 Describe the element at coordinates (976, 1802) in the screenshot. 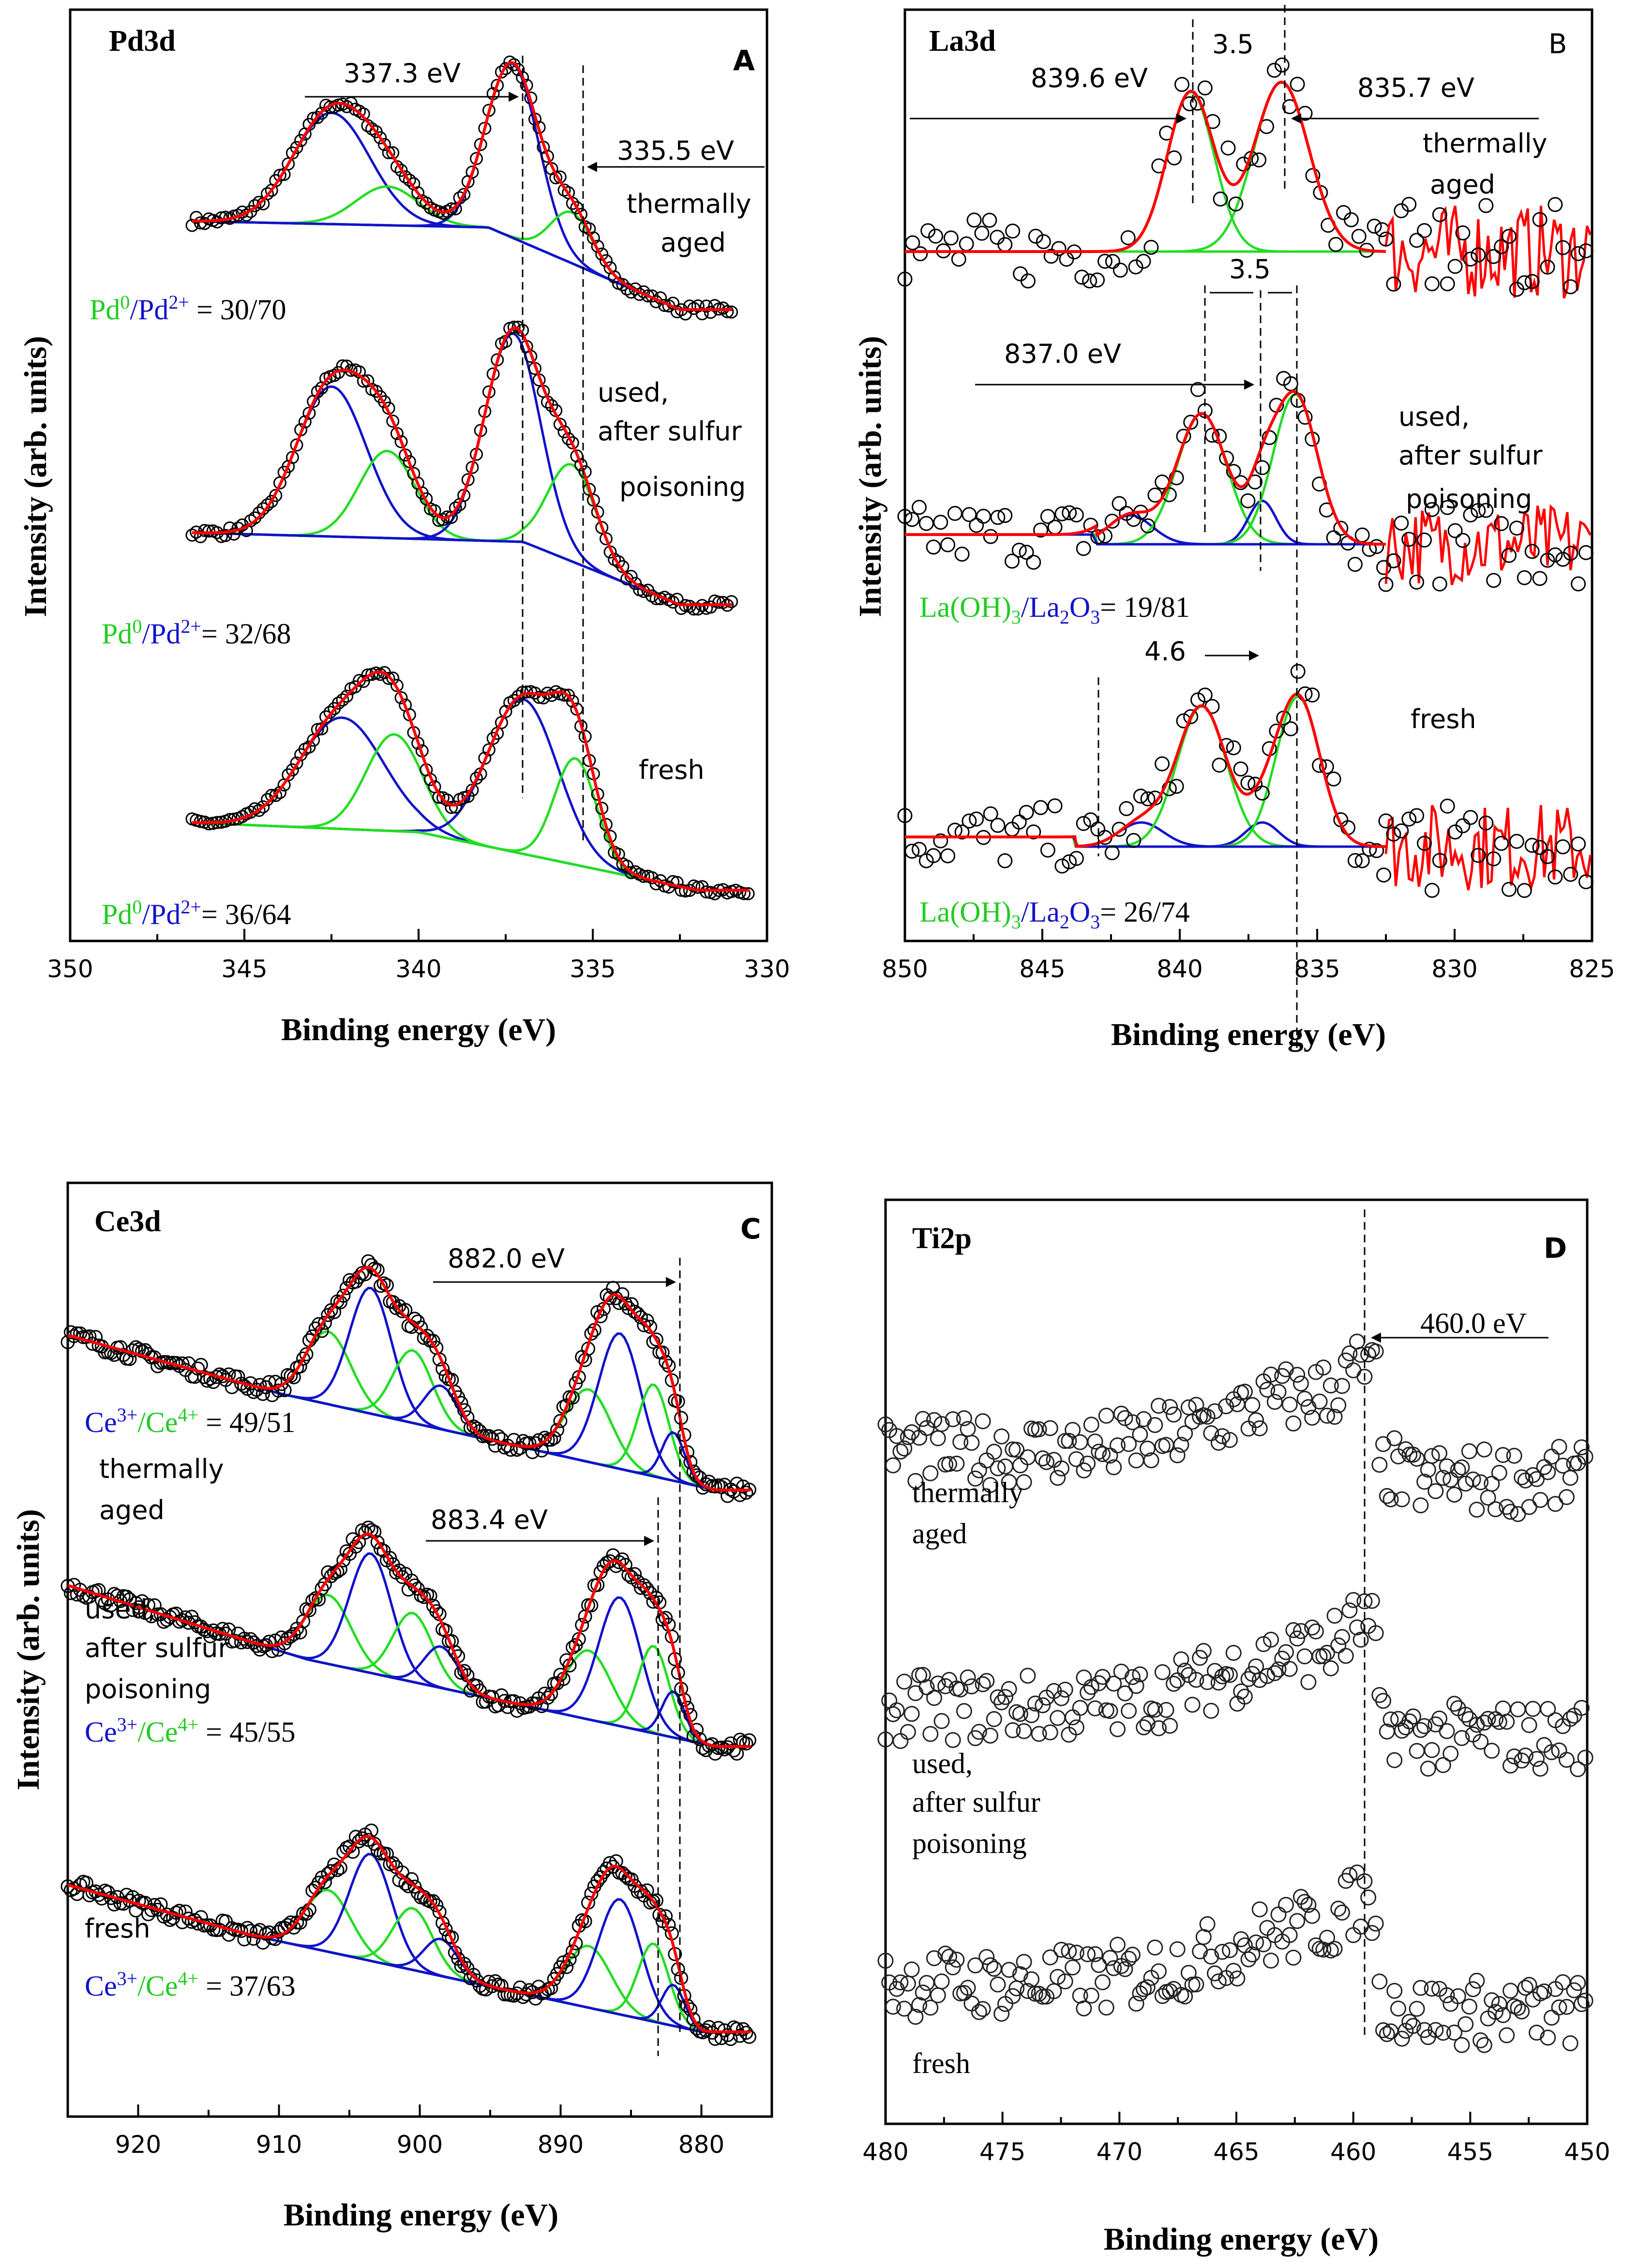

I see `panel-d-trace2-label-2: after sulfur` at that location.